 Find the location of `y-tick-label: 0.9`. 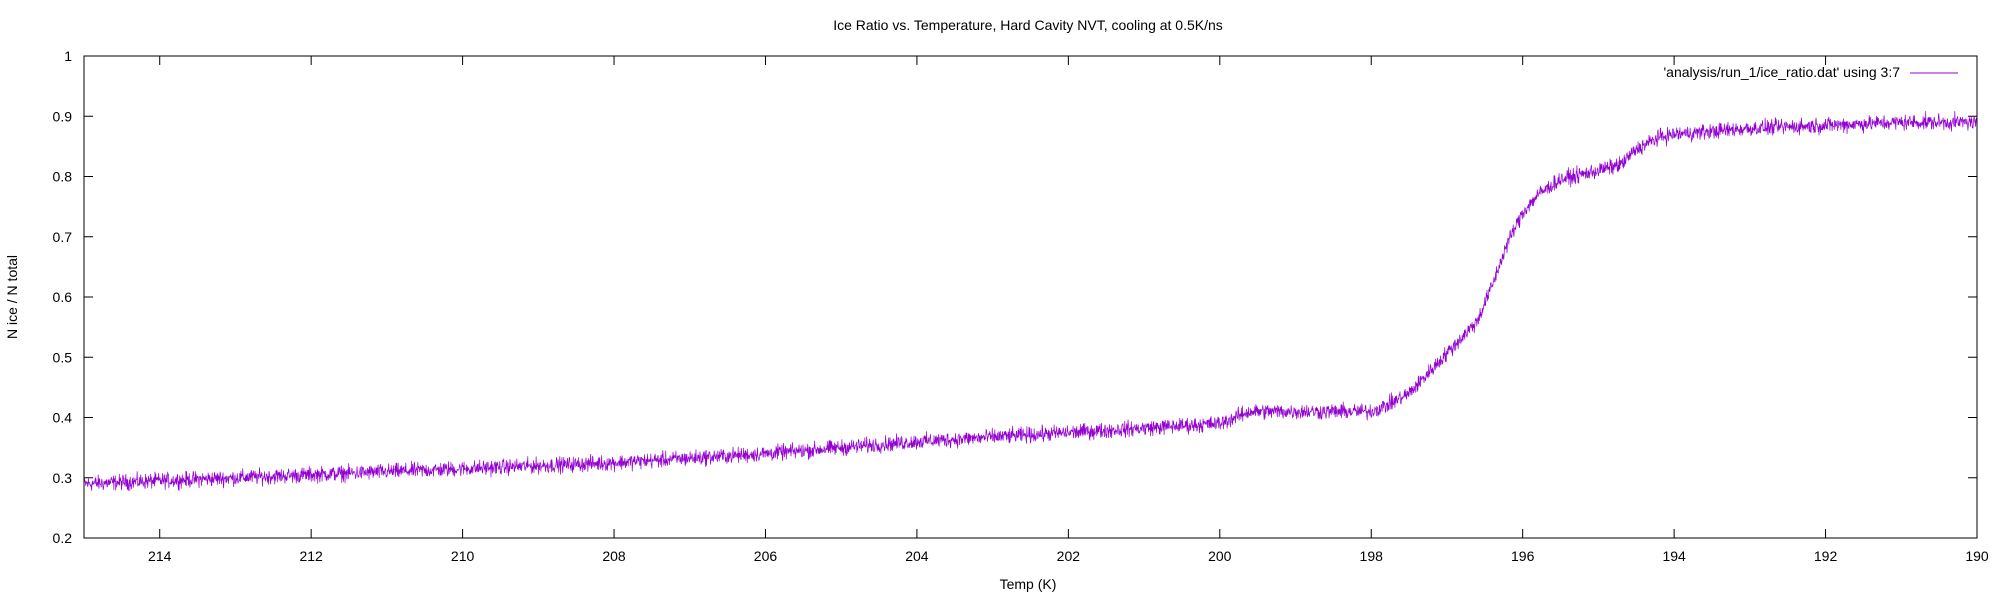

y-tick-label: 0.9 is located at coordinates (63, 116).